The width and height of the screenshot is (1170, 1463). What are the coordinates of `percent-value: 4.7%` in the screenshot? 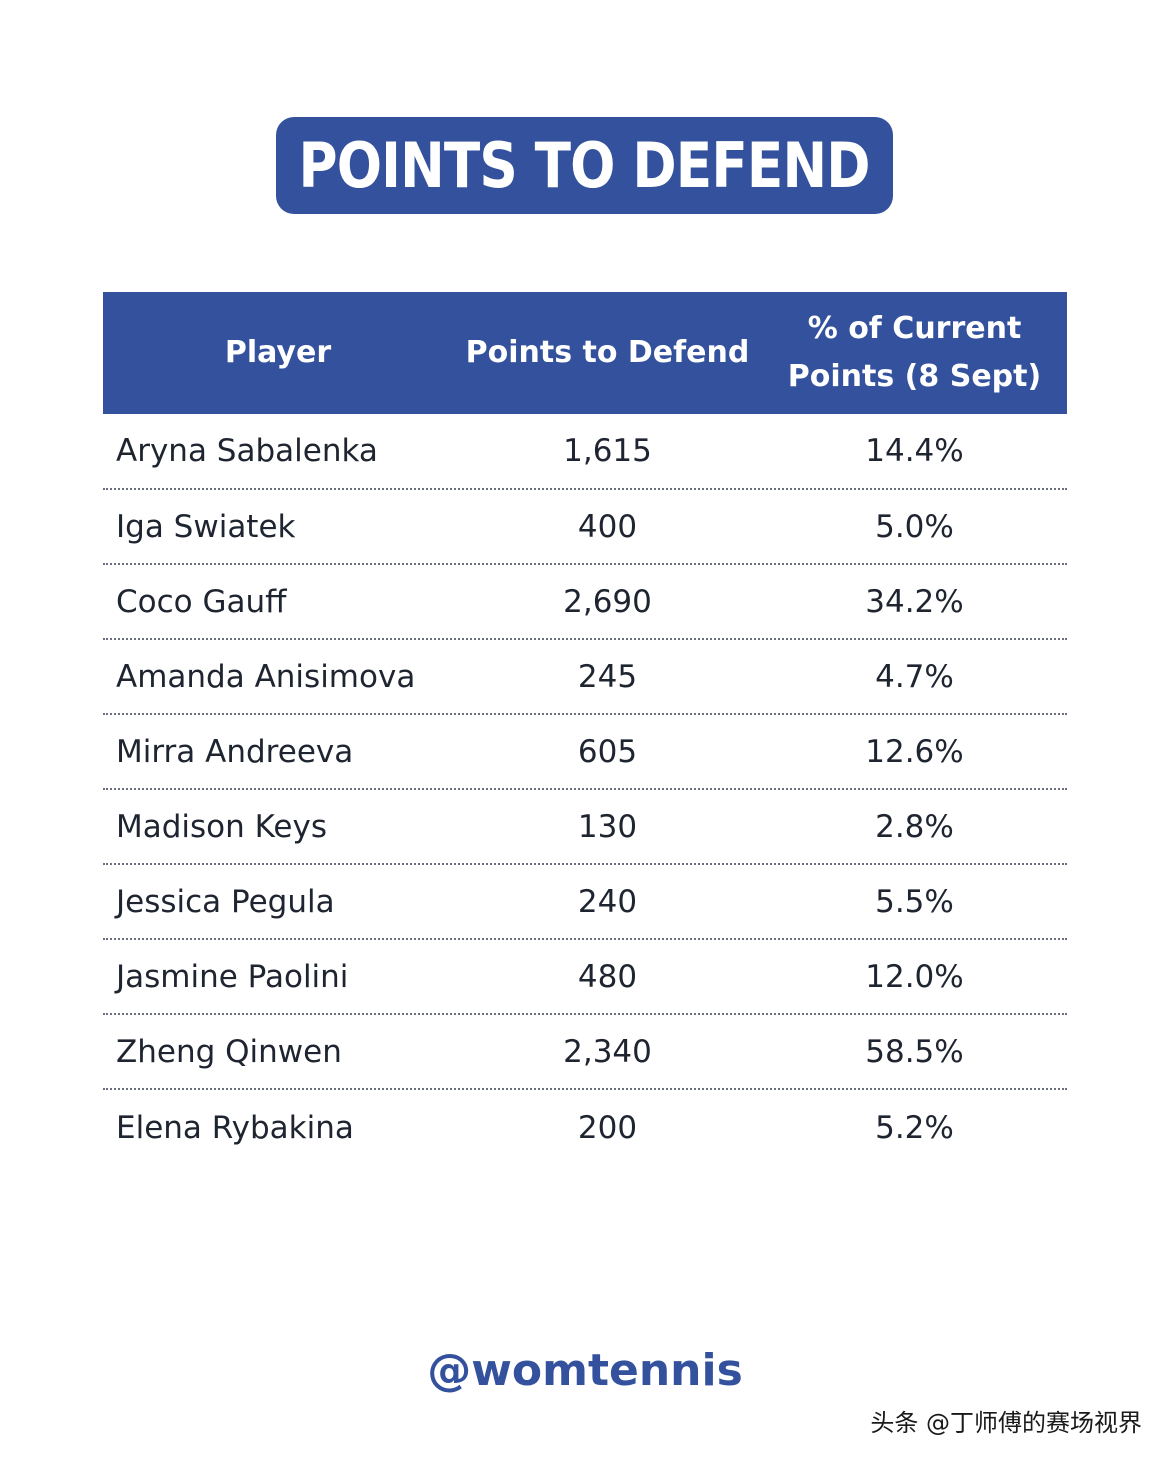 It's located at (914, 676).